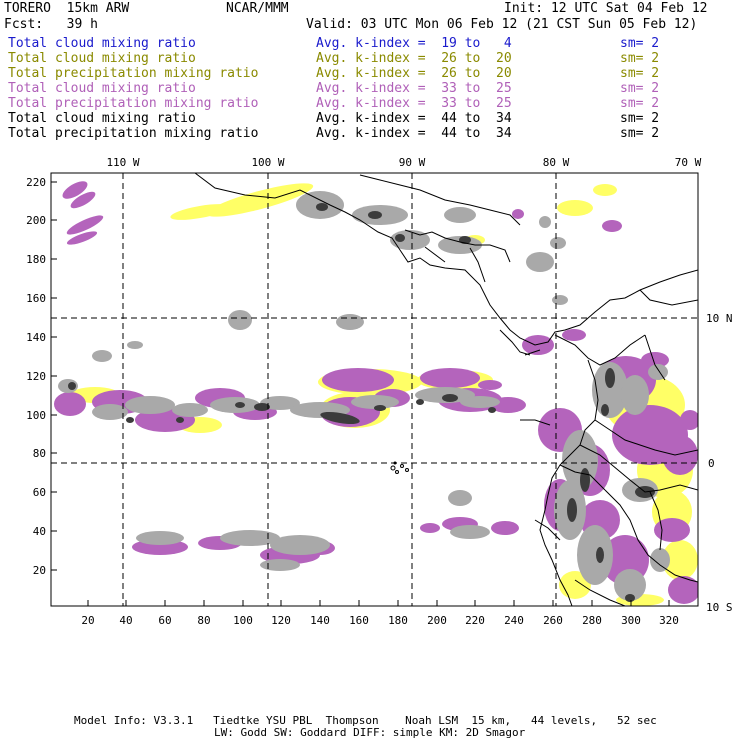  I want to click on organization: NCAR/MMM, so click(257, 8).